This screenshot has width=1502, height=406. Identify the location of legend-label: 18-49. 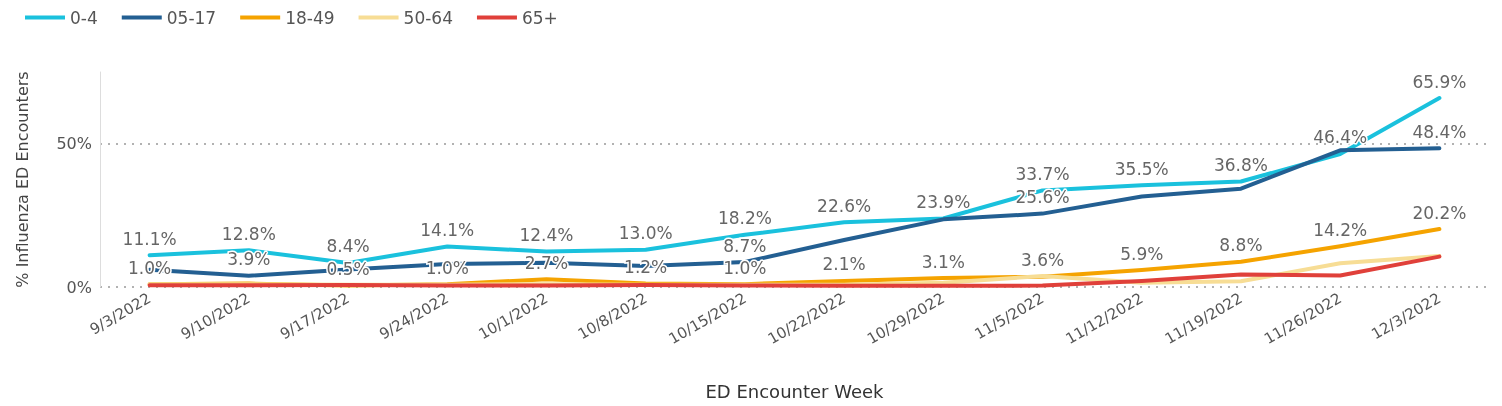
(310, 17).